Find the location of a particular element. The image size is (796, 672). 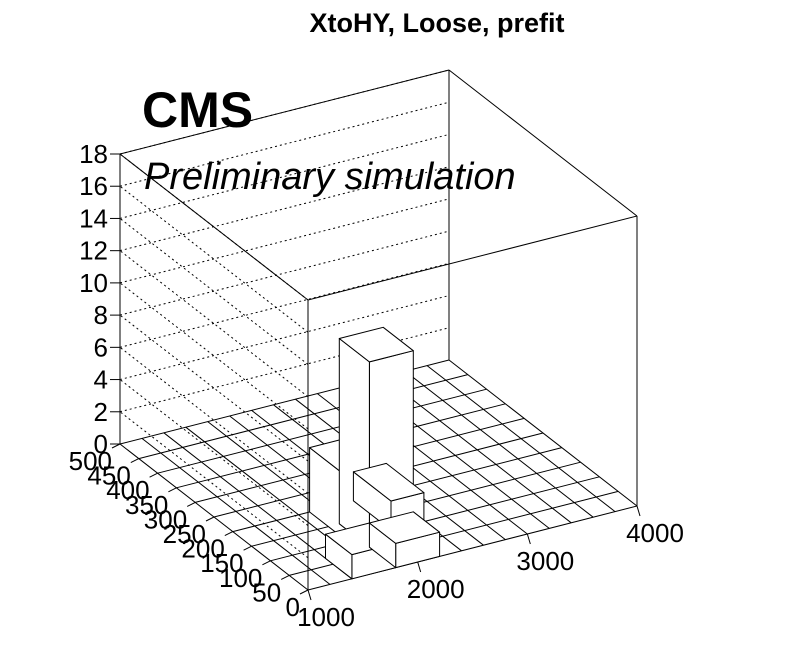

y-tick-label: 350 is located at coordinates (146, 505).